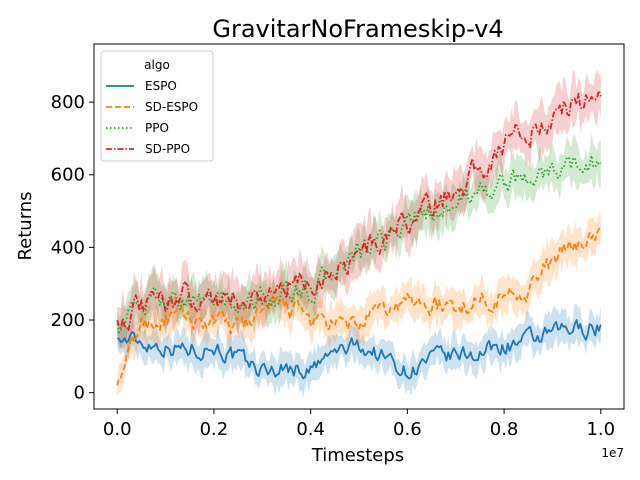 This screenshot has height=480, width=640. What do you see at coordinates (25, 225) in the screenshot?
I see `y-axis-label: Returns` at bounding box center [25, 225].